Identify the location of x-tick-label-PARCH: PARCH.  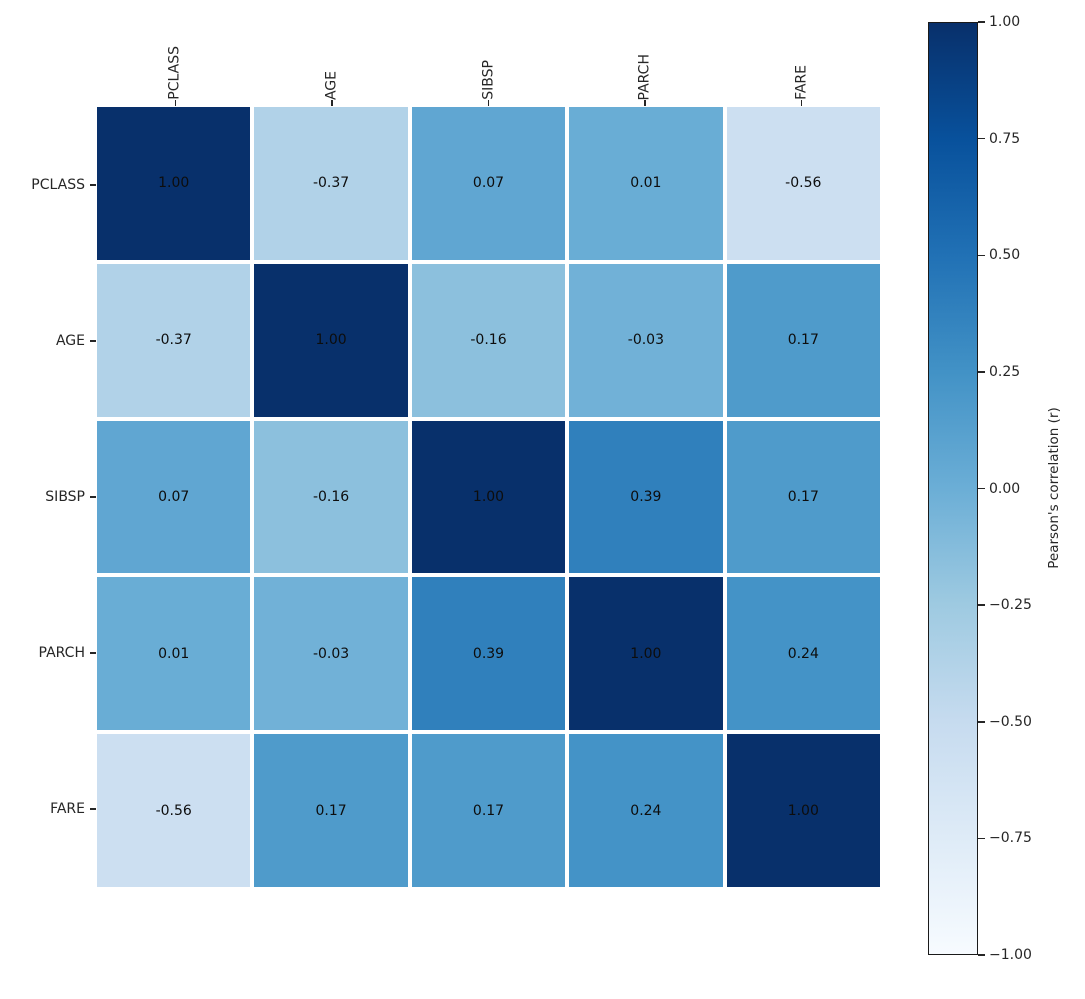
(644, 76).